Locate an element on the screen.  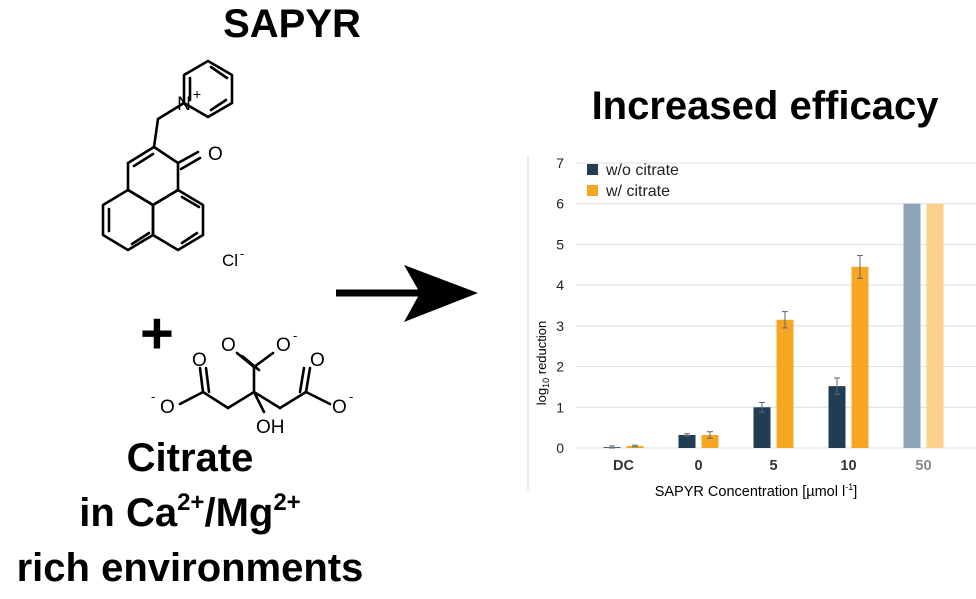
xlabel-end: ] is located at coordinates (855, 492).